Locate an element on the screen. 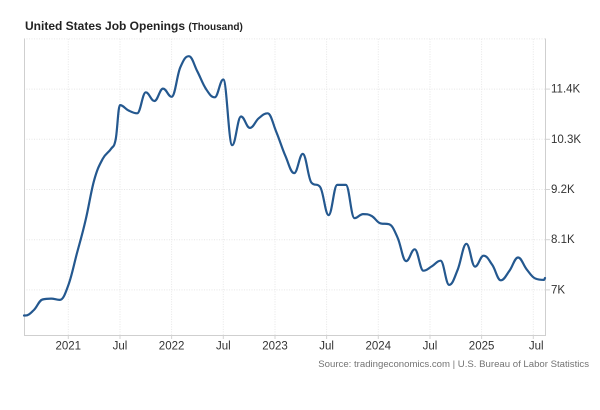  svg-text: 2021 is located at coordinates (69, 347).